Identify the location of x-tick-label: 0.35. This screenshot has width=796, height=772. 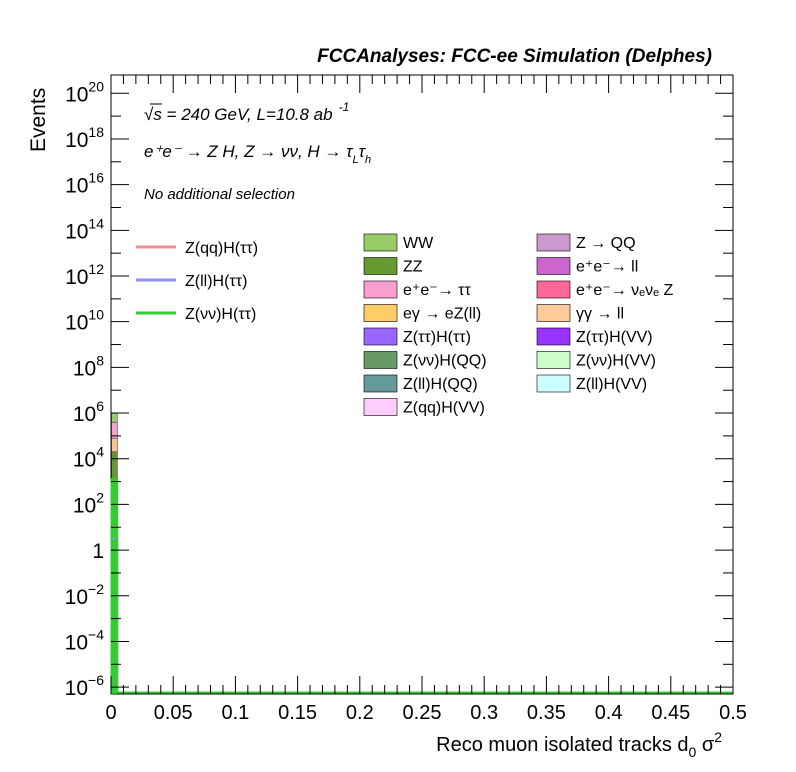
(546, 713).